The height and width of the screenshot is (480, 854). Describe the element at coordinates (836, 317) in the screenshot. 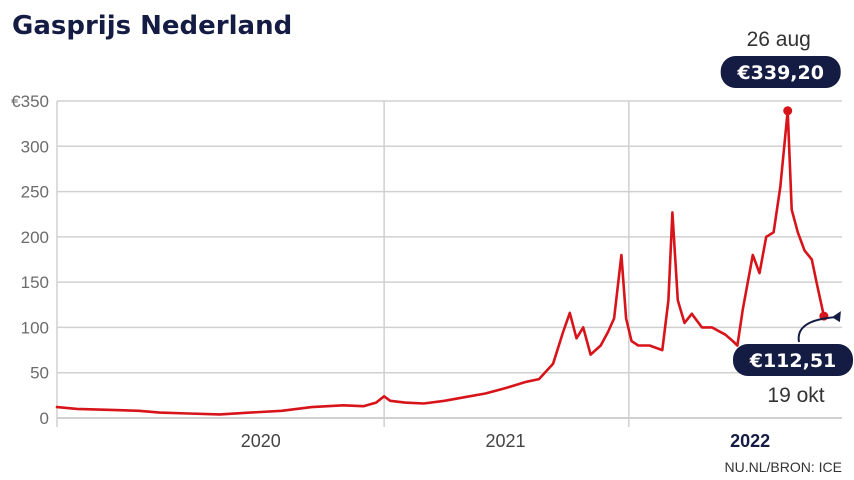

I see `last-point-arrowhead` at that location.